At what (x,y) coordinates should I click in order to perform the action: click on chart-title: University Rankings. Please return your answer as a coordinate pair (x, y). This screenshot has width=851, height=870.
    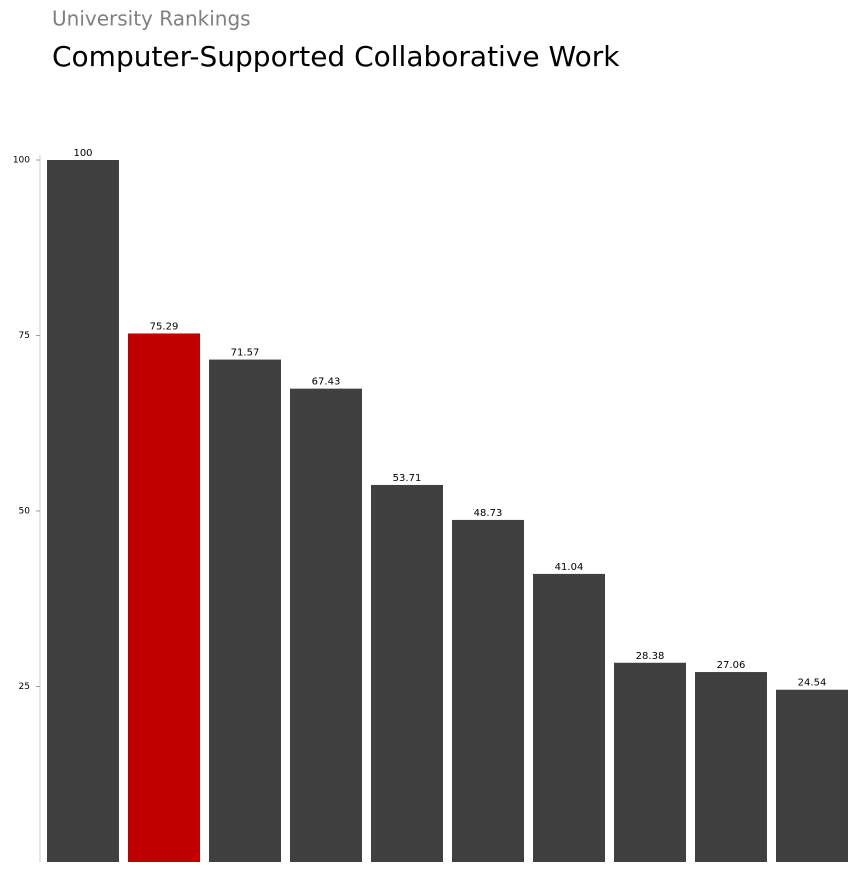
    Looking at the image, I should click on (151, 19).